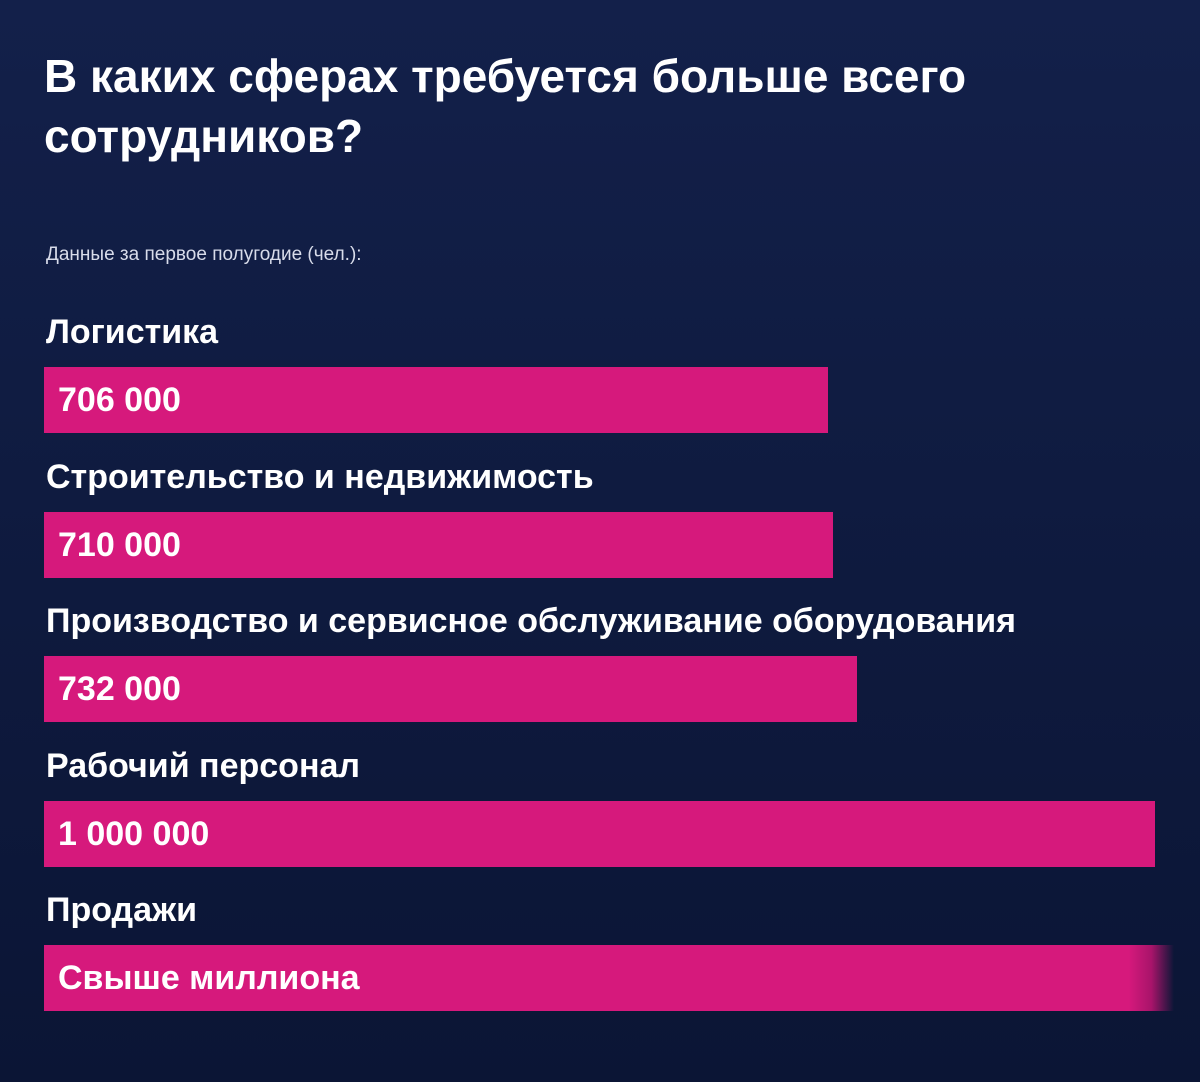  Describe the element at coordinates (204, 254) in the screenshot. I see `chart-subtitle: Данные за первое полугодие (чел.):` at that location.